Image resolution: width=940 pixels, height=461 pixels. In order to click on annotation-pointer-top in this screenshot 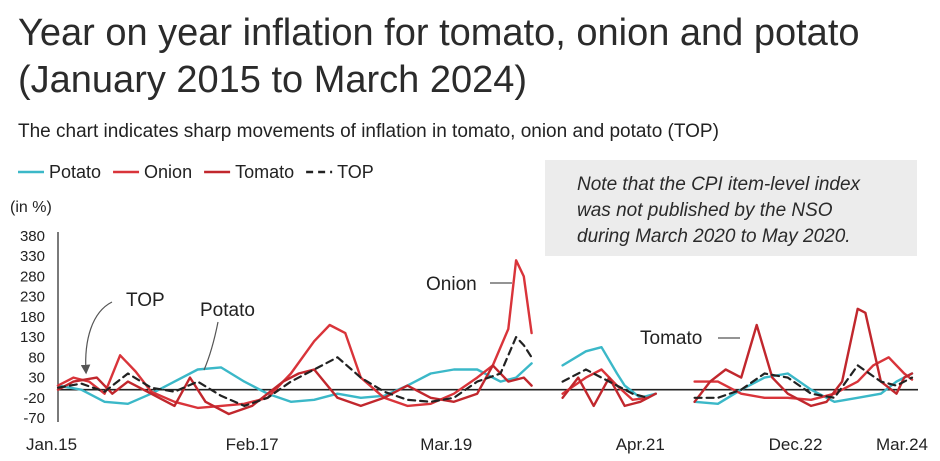, I will do `click(96, 338)`.